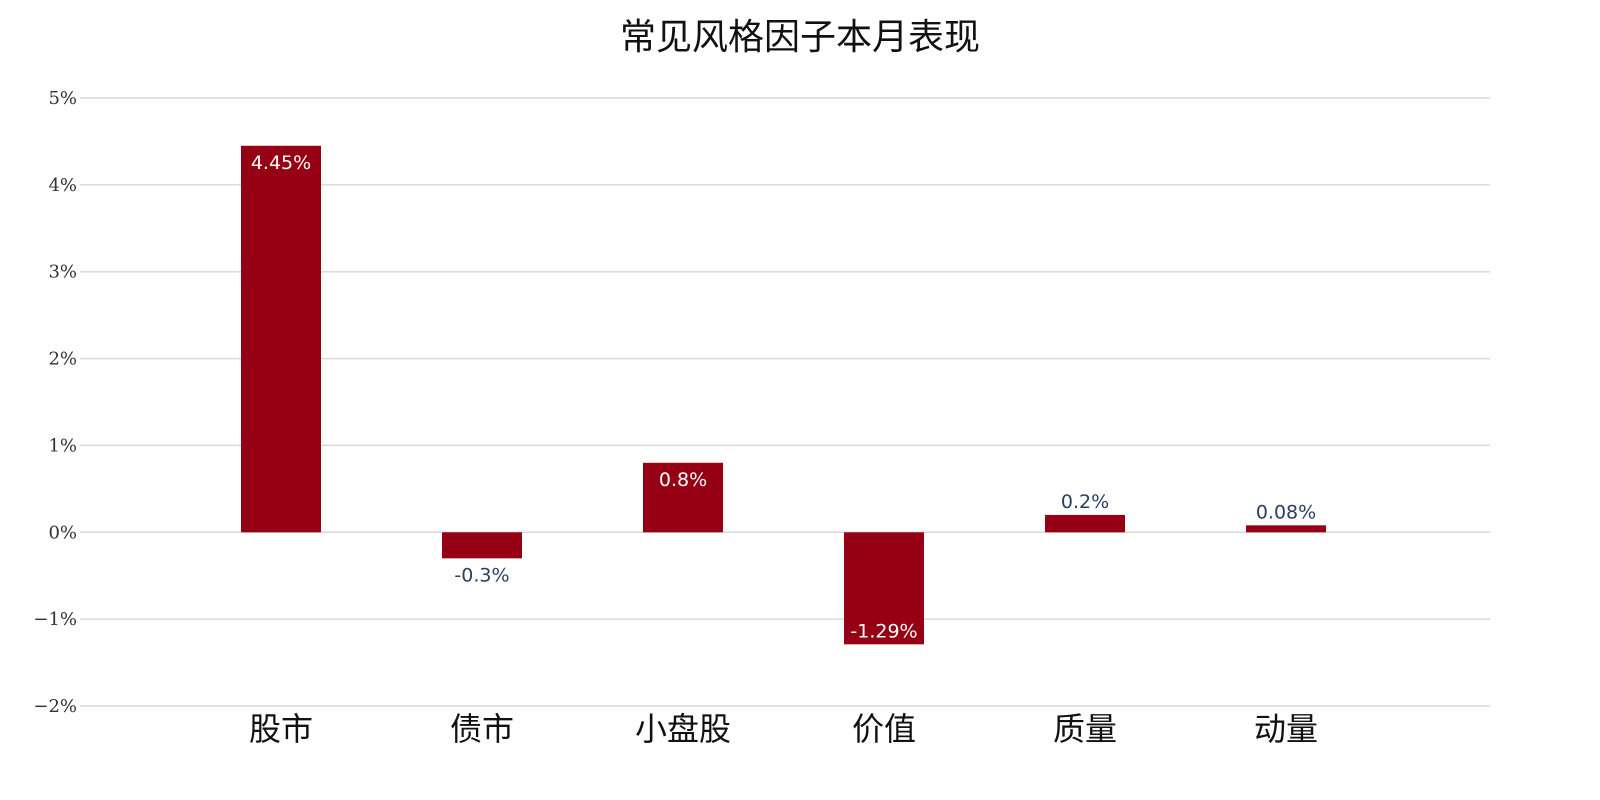 This screenshot has width=1600, height=800. Describe the element at coordinates (883, 631) in the screenshot. I see `data-label: -1.29%` at that location.